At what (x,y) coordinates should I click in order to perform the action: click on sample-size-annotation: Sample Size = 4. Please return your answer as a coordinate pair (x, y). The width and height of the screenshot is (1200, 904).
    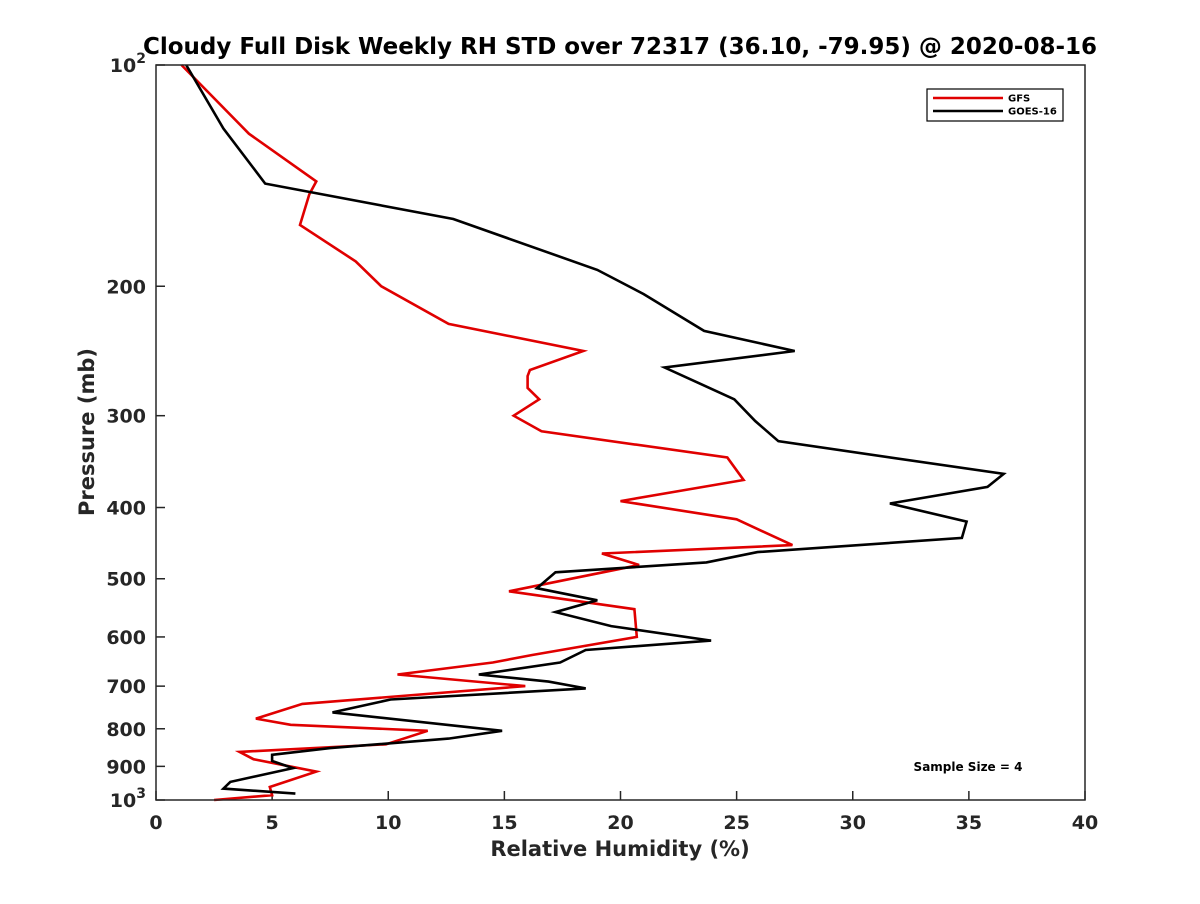
    Looking at the image, I should click on (968, 767).